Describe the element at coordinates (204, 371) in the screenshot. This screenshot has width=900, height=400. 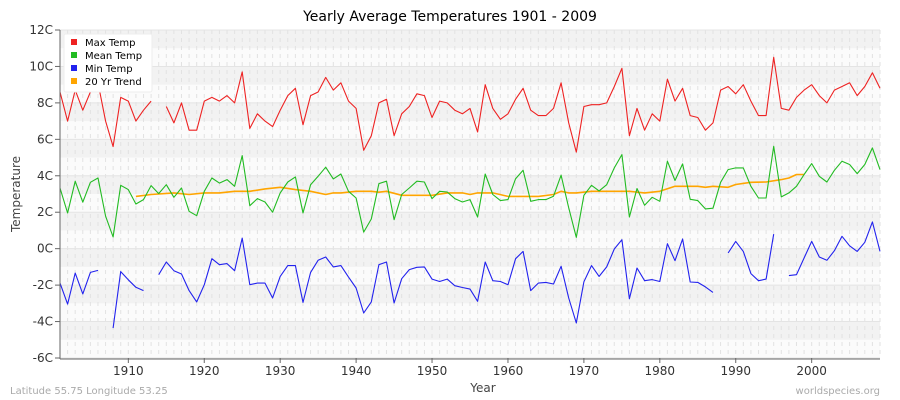
I see `x-tick-label: 1920` at that location.